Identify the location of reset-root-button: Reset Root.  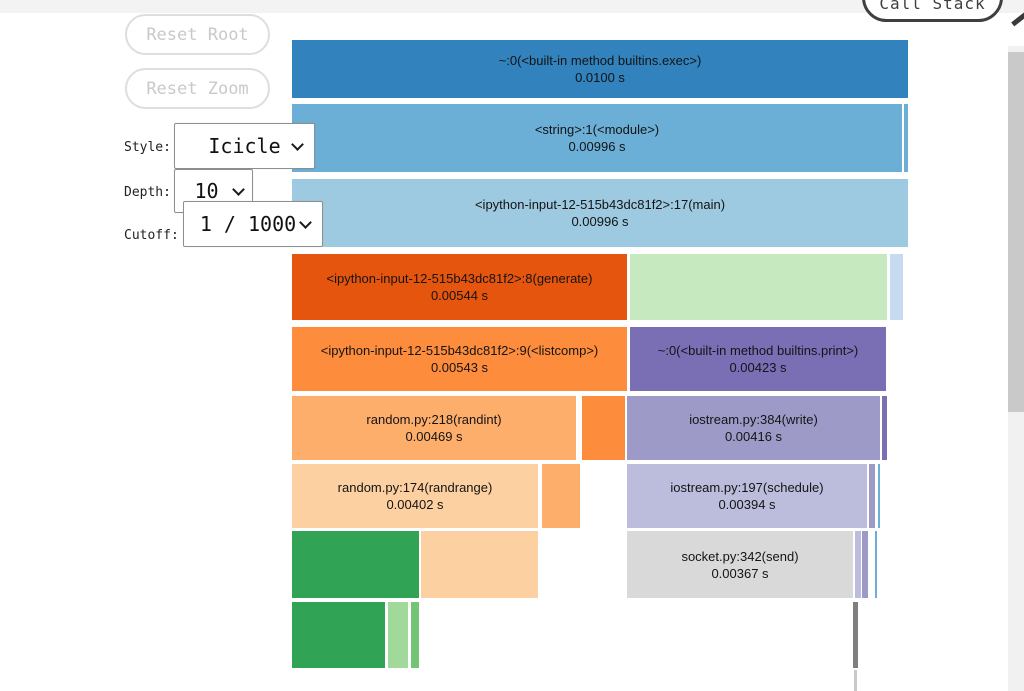
(197, 34).